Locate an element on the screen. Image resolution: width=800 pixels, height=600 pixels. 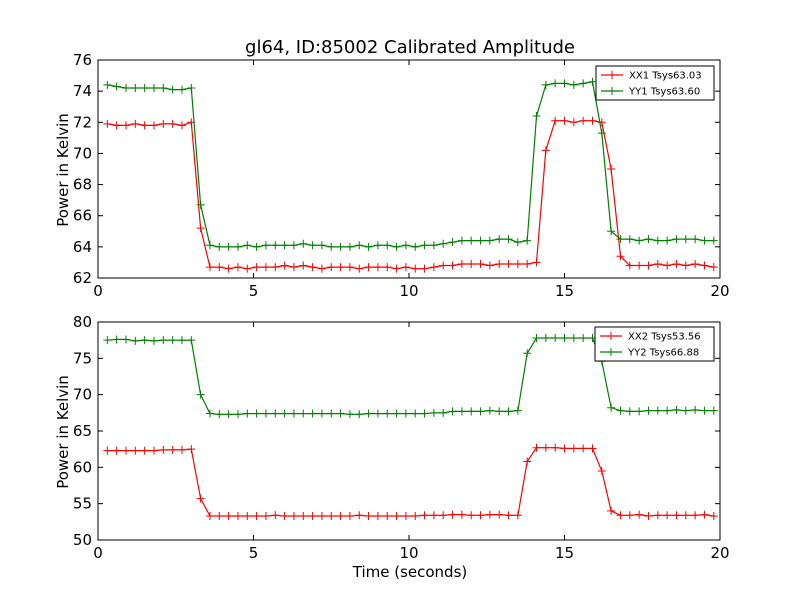
top-y-tick-label: 66 is located at coordinates (82, 216).